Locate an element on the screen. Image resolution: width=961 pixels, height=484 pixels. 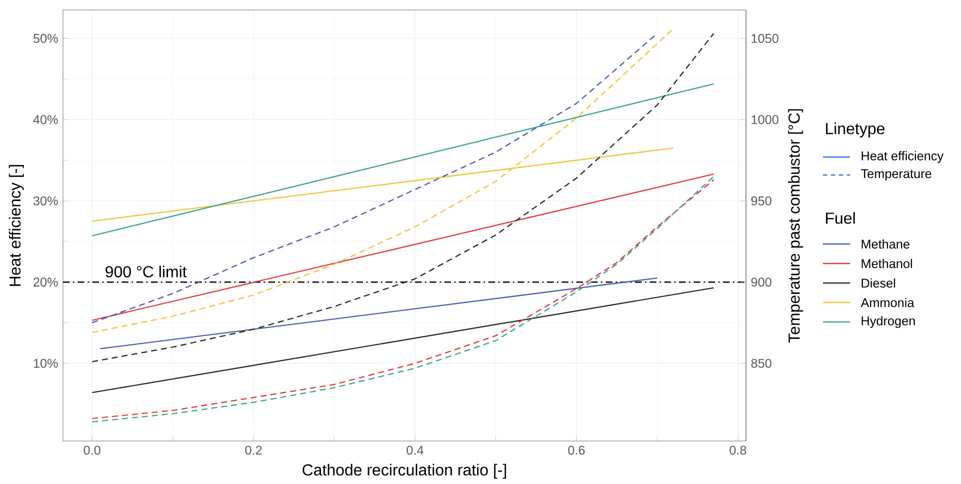
y-tick-label: 50% is located at coordinates (45, 38).